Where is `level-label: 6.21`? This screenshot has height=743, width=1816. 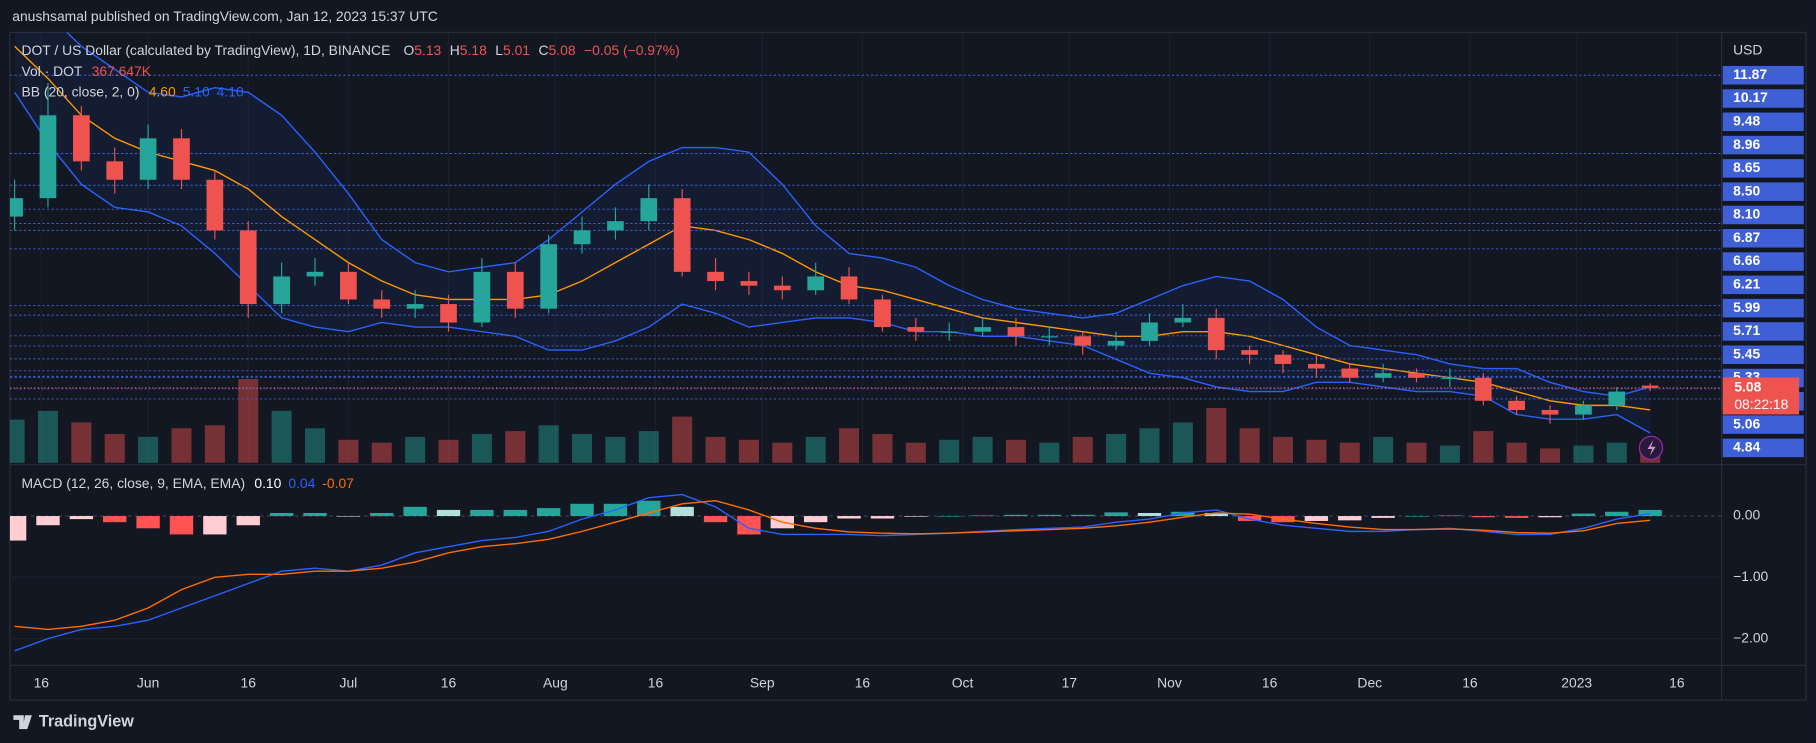 level-label: 6.21 is located at coordinates (1746, 284).